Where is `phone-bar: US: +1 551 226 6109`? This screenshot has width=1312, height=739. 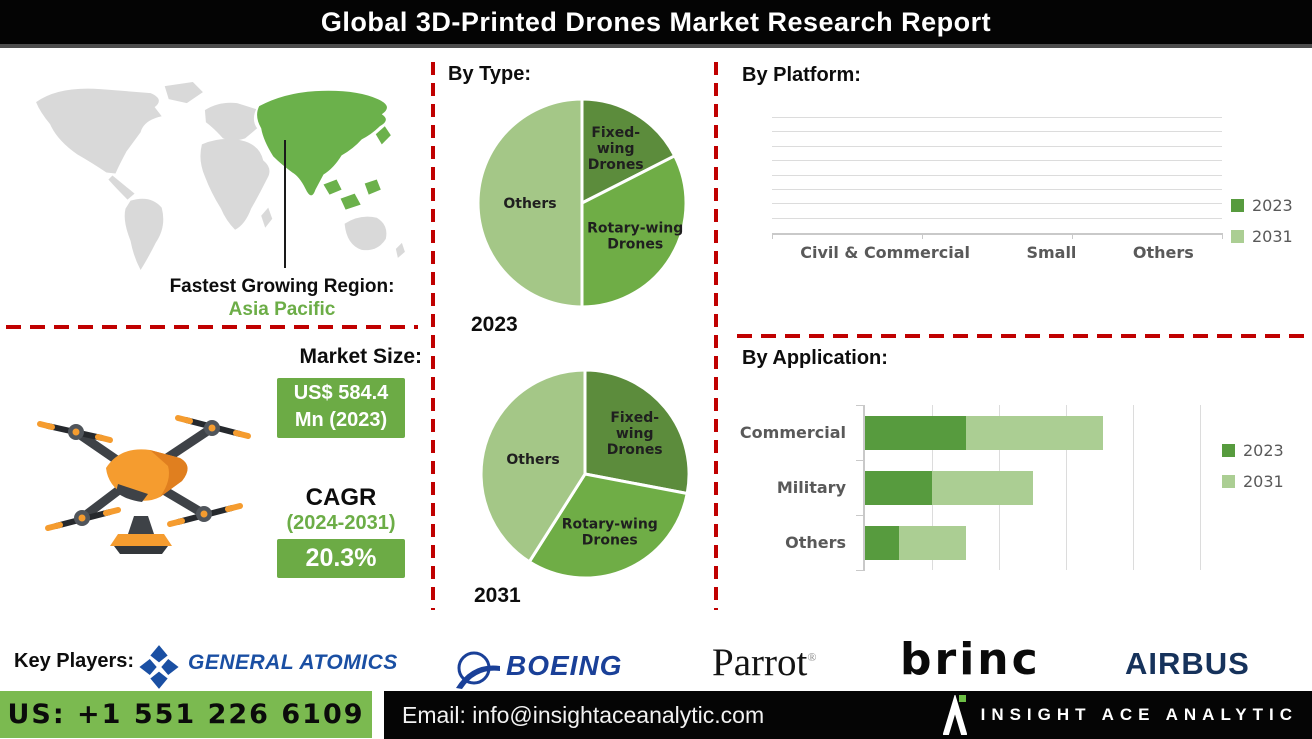
phone-bar: US: +1 551 226 6109 is located at coordinates (186, 714).